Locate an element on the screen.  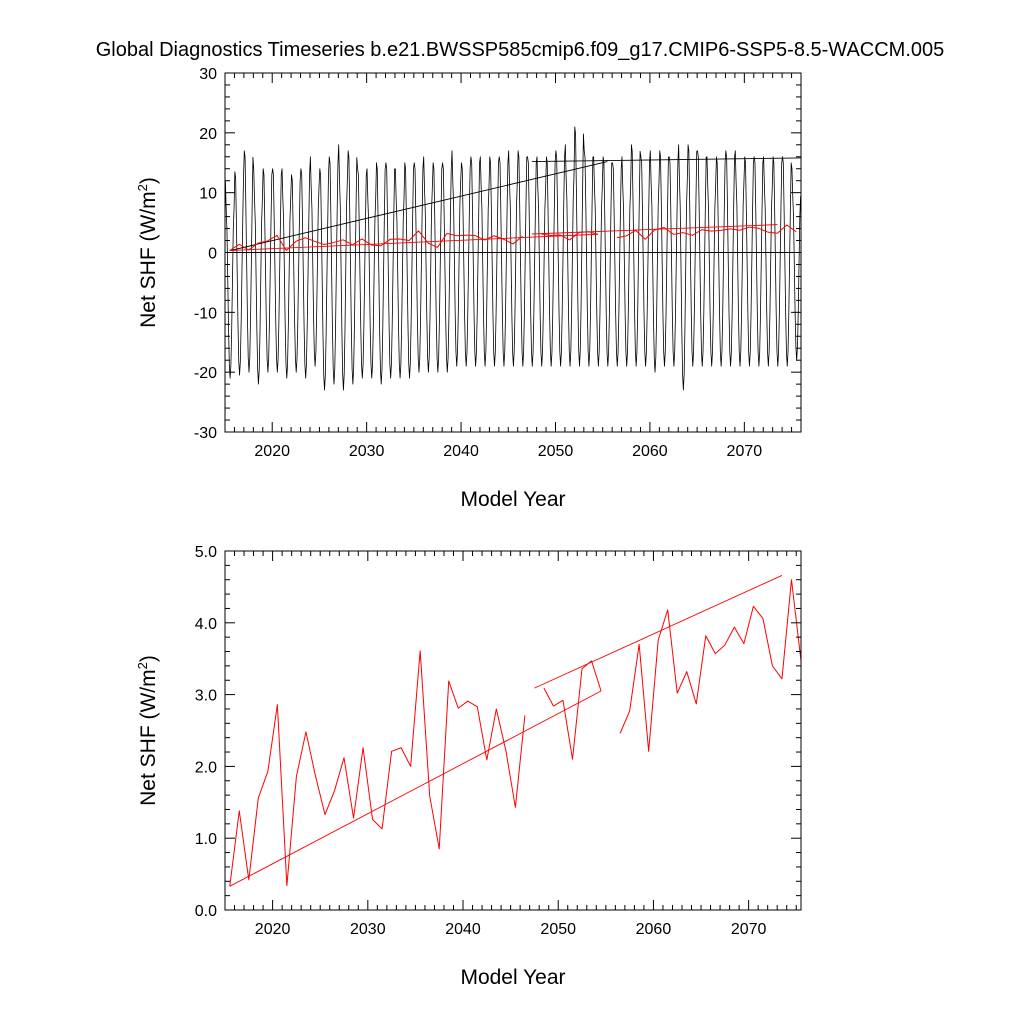
y-tick-label: 0.0 is located at coordinates (206, 911).